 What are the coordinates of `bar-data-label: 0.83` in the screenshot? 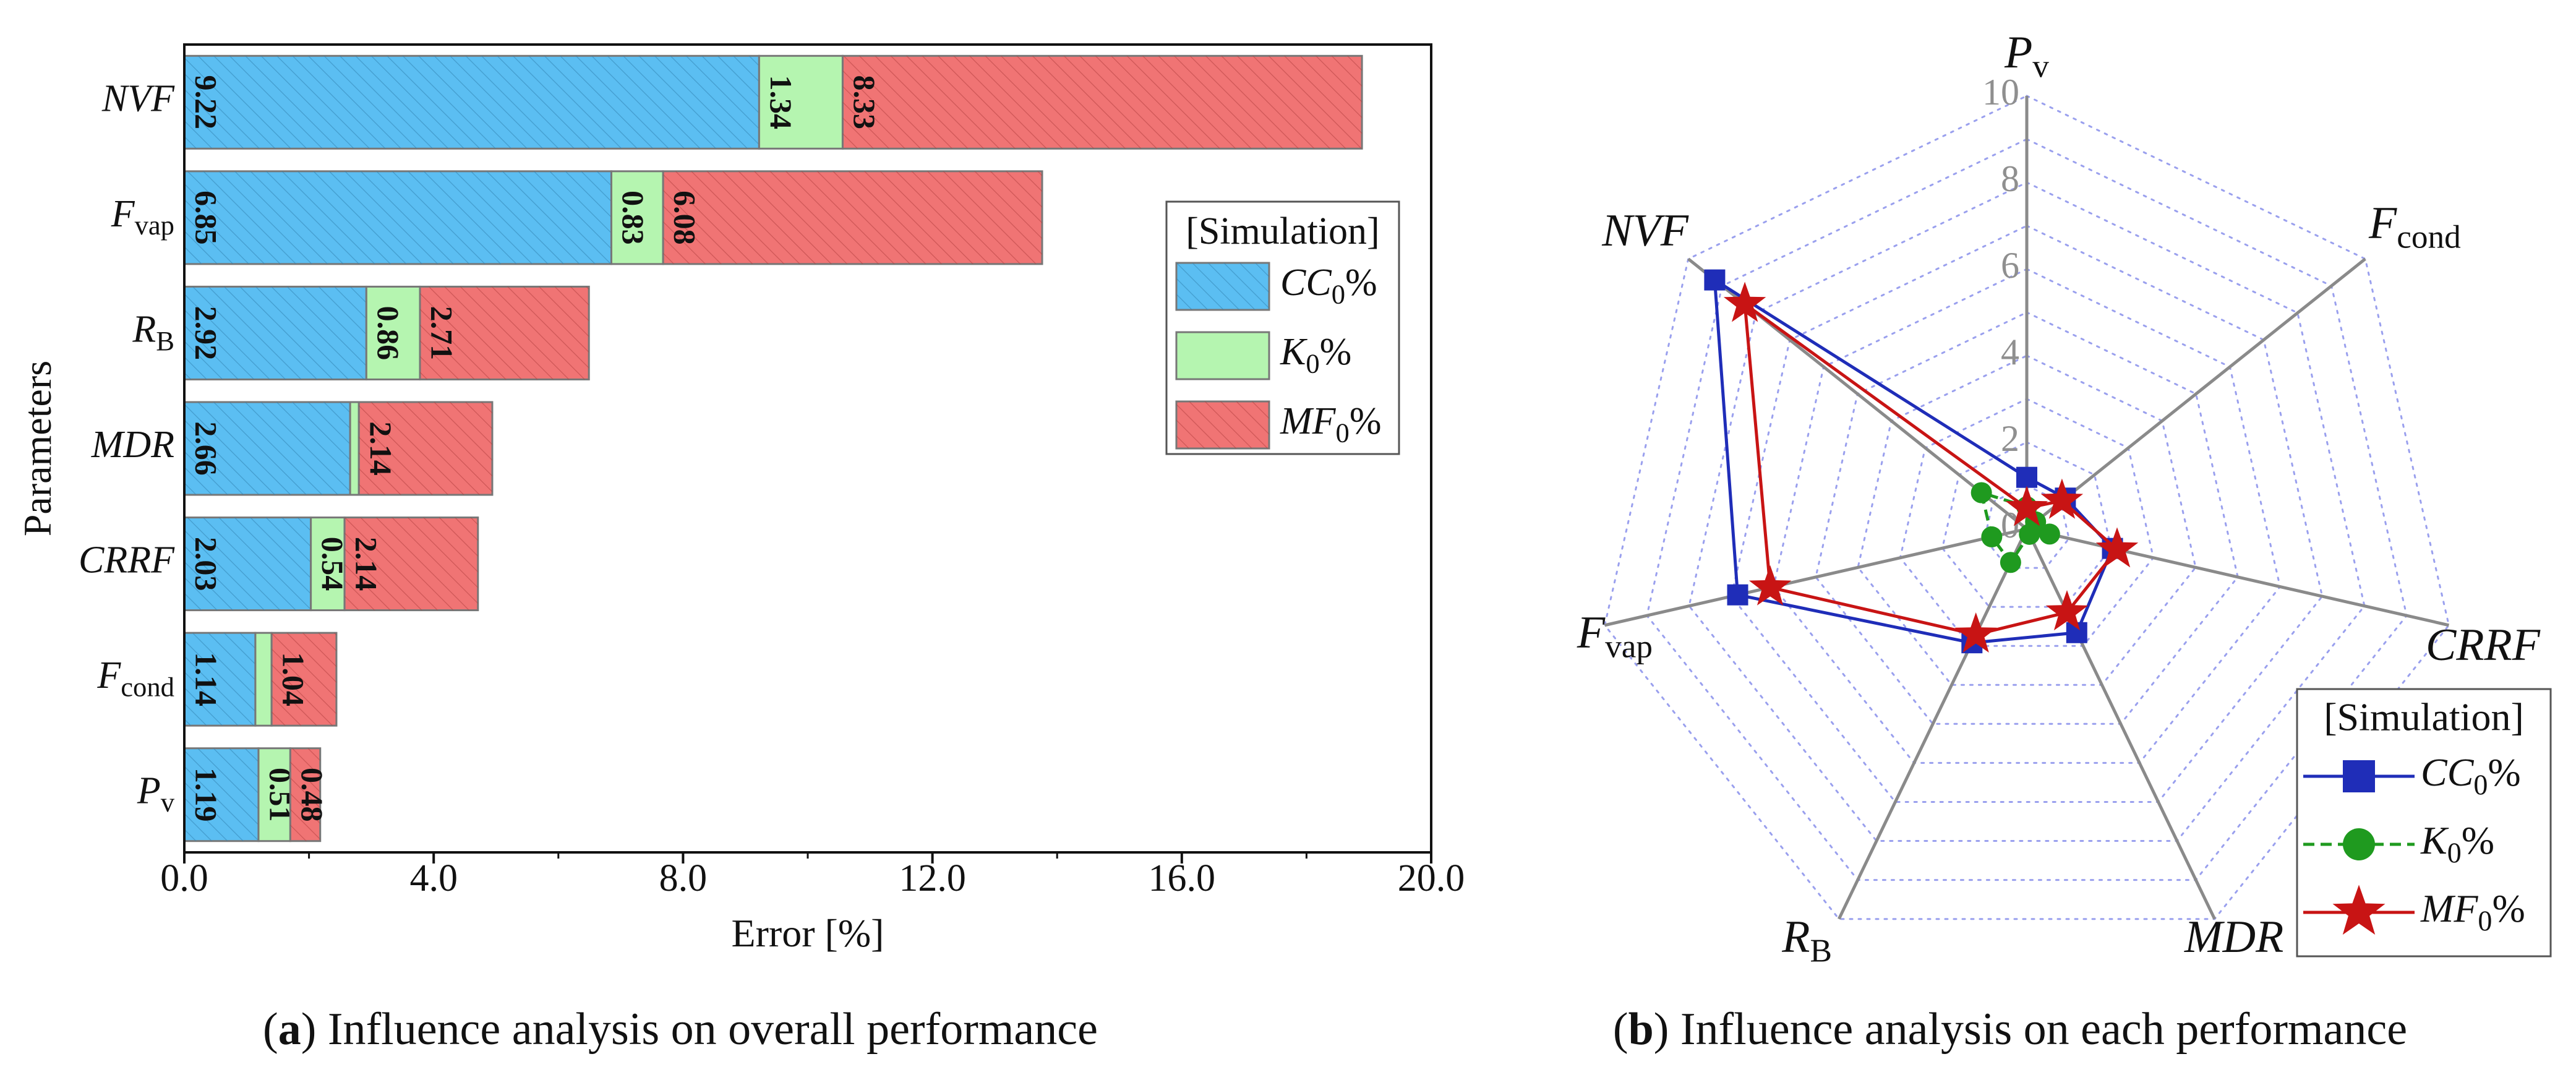 It's located at (633, 218).